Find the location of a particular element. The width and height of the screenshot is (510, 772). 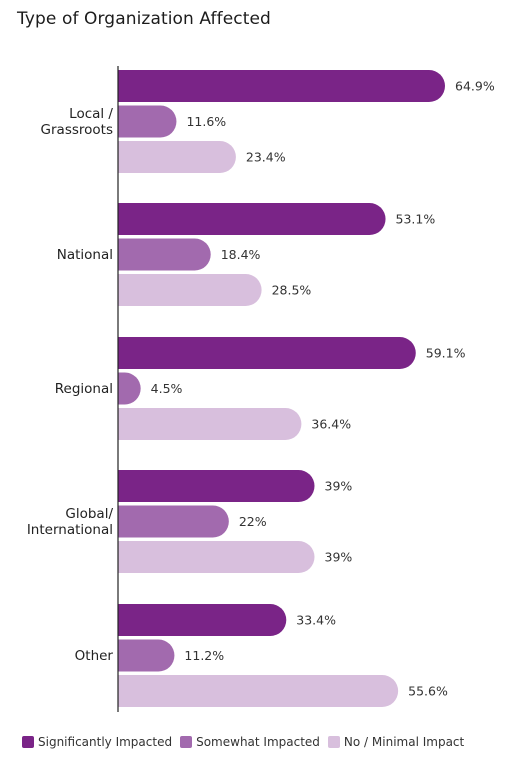

bar-other-significantly-impacted is located at coordinates (202, 620).